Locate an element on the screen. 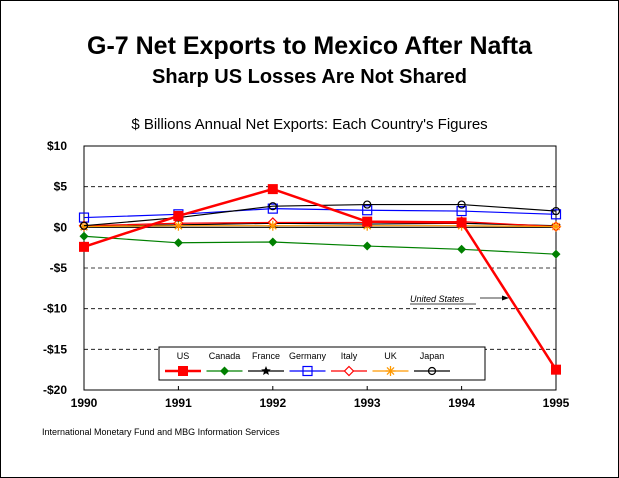  x-tick-label: 1990 is located at coordinates (84, 403).